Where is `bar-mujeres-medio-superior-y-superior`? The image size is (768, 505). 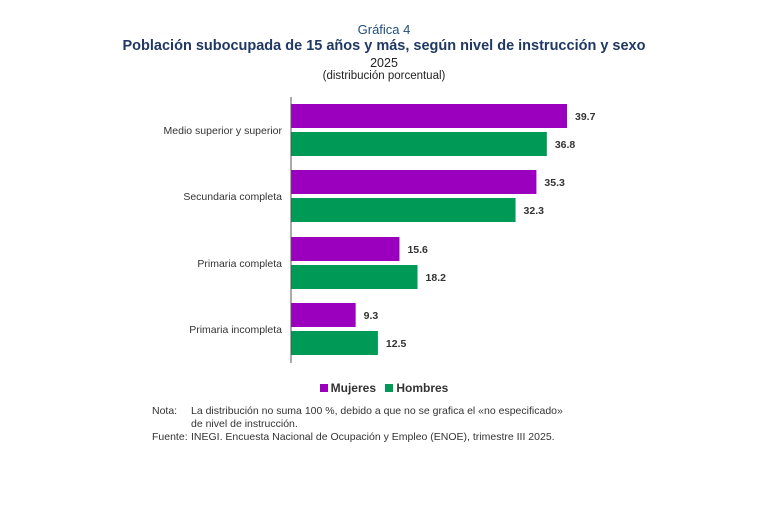
bar-mujeres-medio-superior-y-superior is located at coordinates (429, 116).